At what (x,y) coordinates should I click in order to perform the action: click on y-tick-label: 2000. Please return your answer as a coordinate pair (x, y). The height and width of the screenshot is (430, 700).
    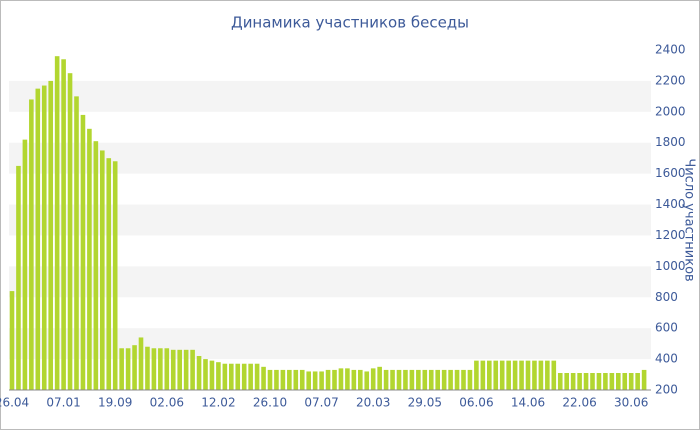
    Looking at the image, I should click on (670, 111).